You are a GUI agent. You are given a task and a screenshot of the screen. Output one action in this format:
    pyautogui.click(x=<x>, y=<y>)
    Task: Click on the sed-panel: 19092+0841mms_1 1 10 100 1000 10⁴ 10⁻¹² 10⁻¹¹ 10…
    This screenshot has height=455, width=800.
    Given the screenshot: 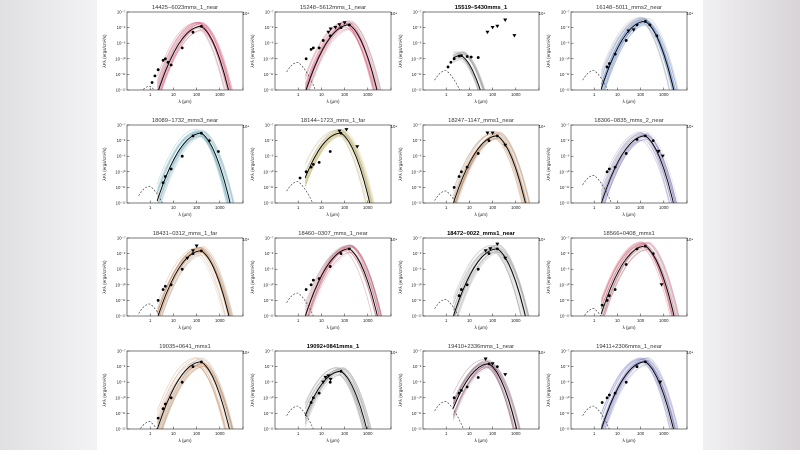 What is the action you would take?
    pyautogui.click(x=323, y=393)
    